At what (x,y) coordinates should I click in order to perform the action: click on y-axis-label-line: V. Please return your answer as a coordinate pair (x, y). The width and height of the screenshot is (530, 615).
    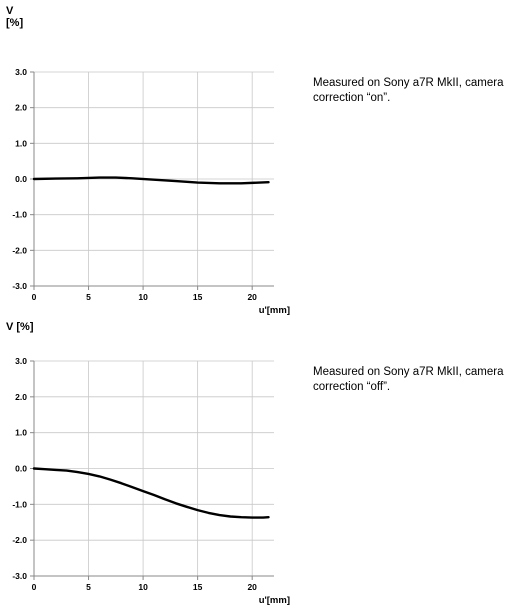
    Looking at the image, I should click on (10, 11).